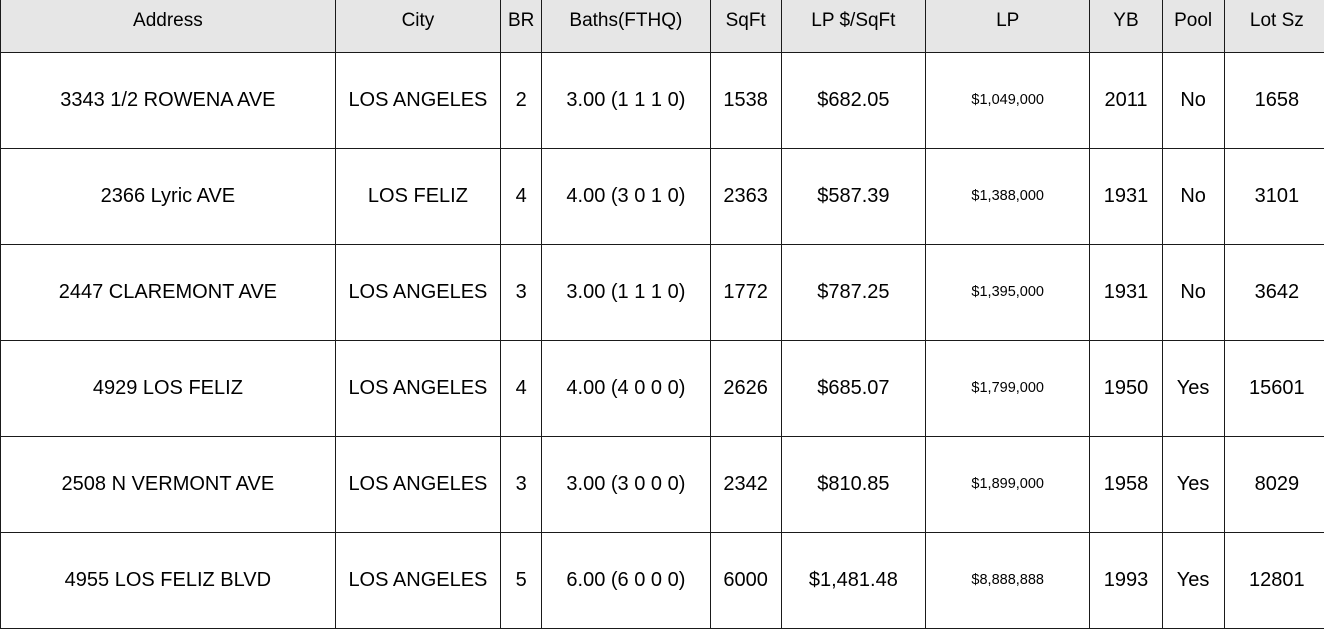  I want to click on header-yb: YB, so click(1126, 26).